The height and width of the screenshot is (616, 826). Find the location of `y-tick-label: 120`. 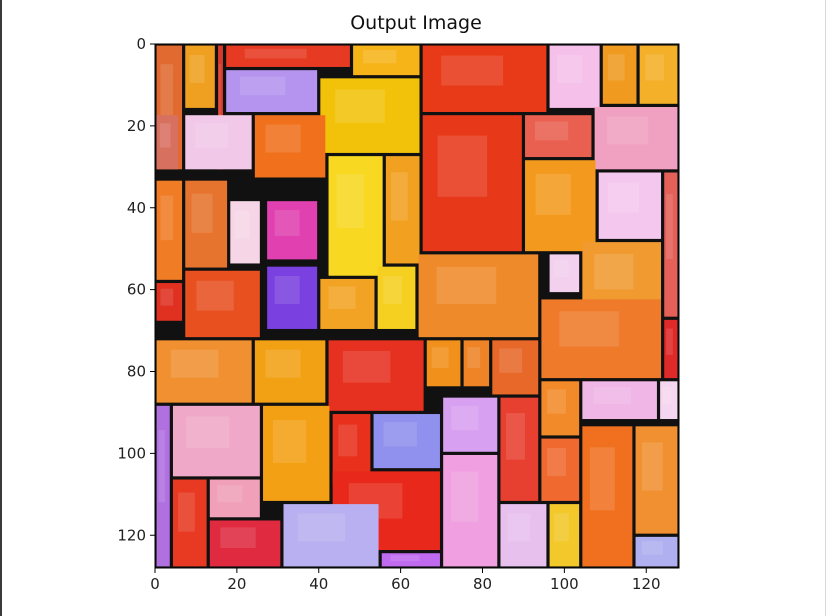

y-tick-label: 120 is located at coordinates (131, 535).